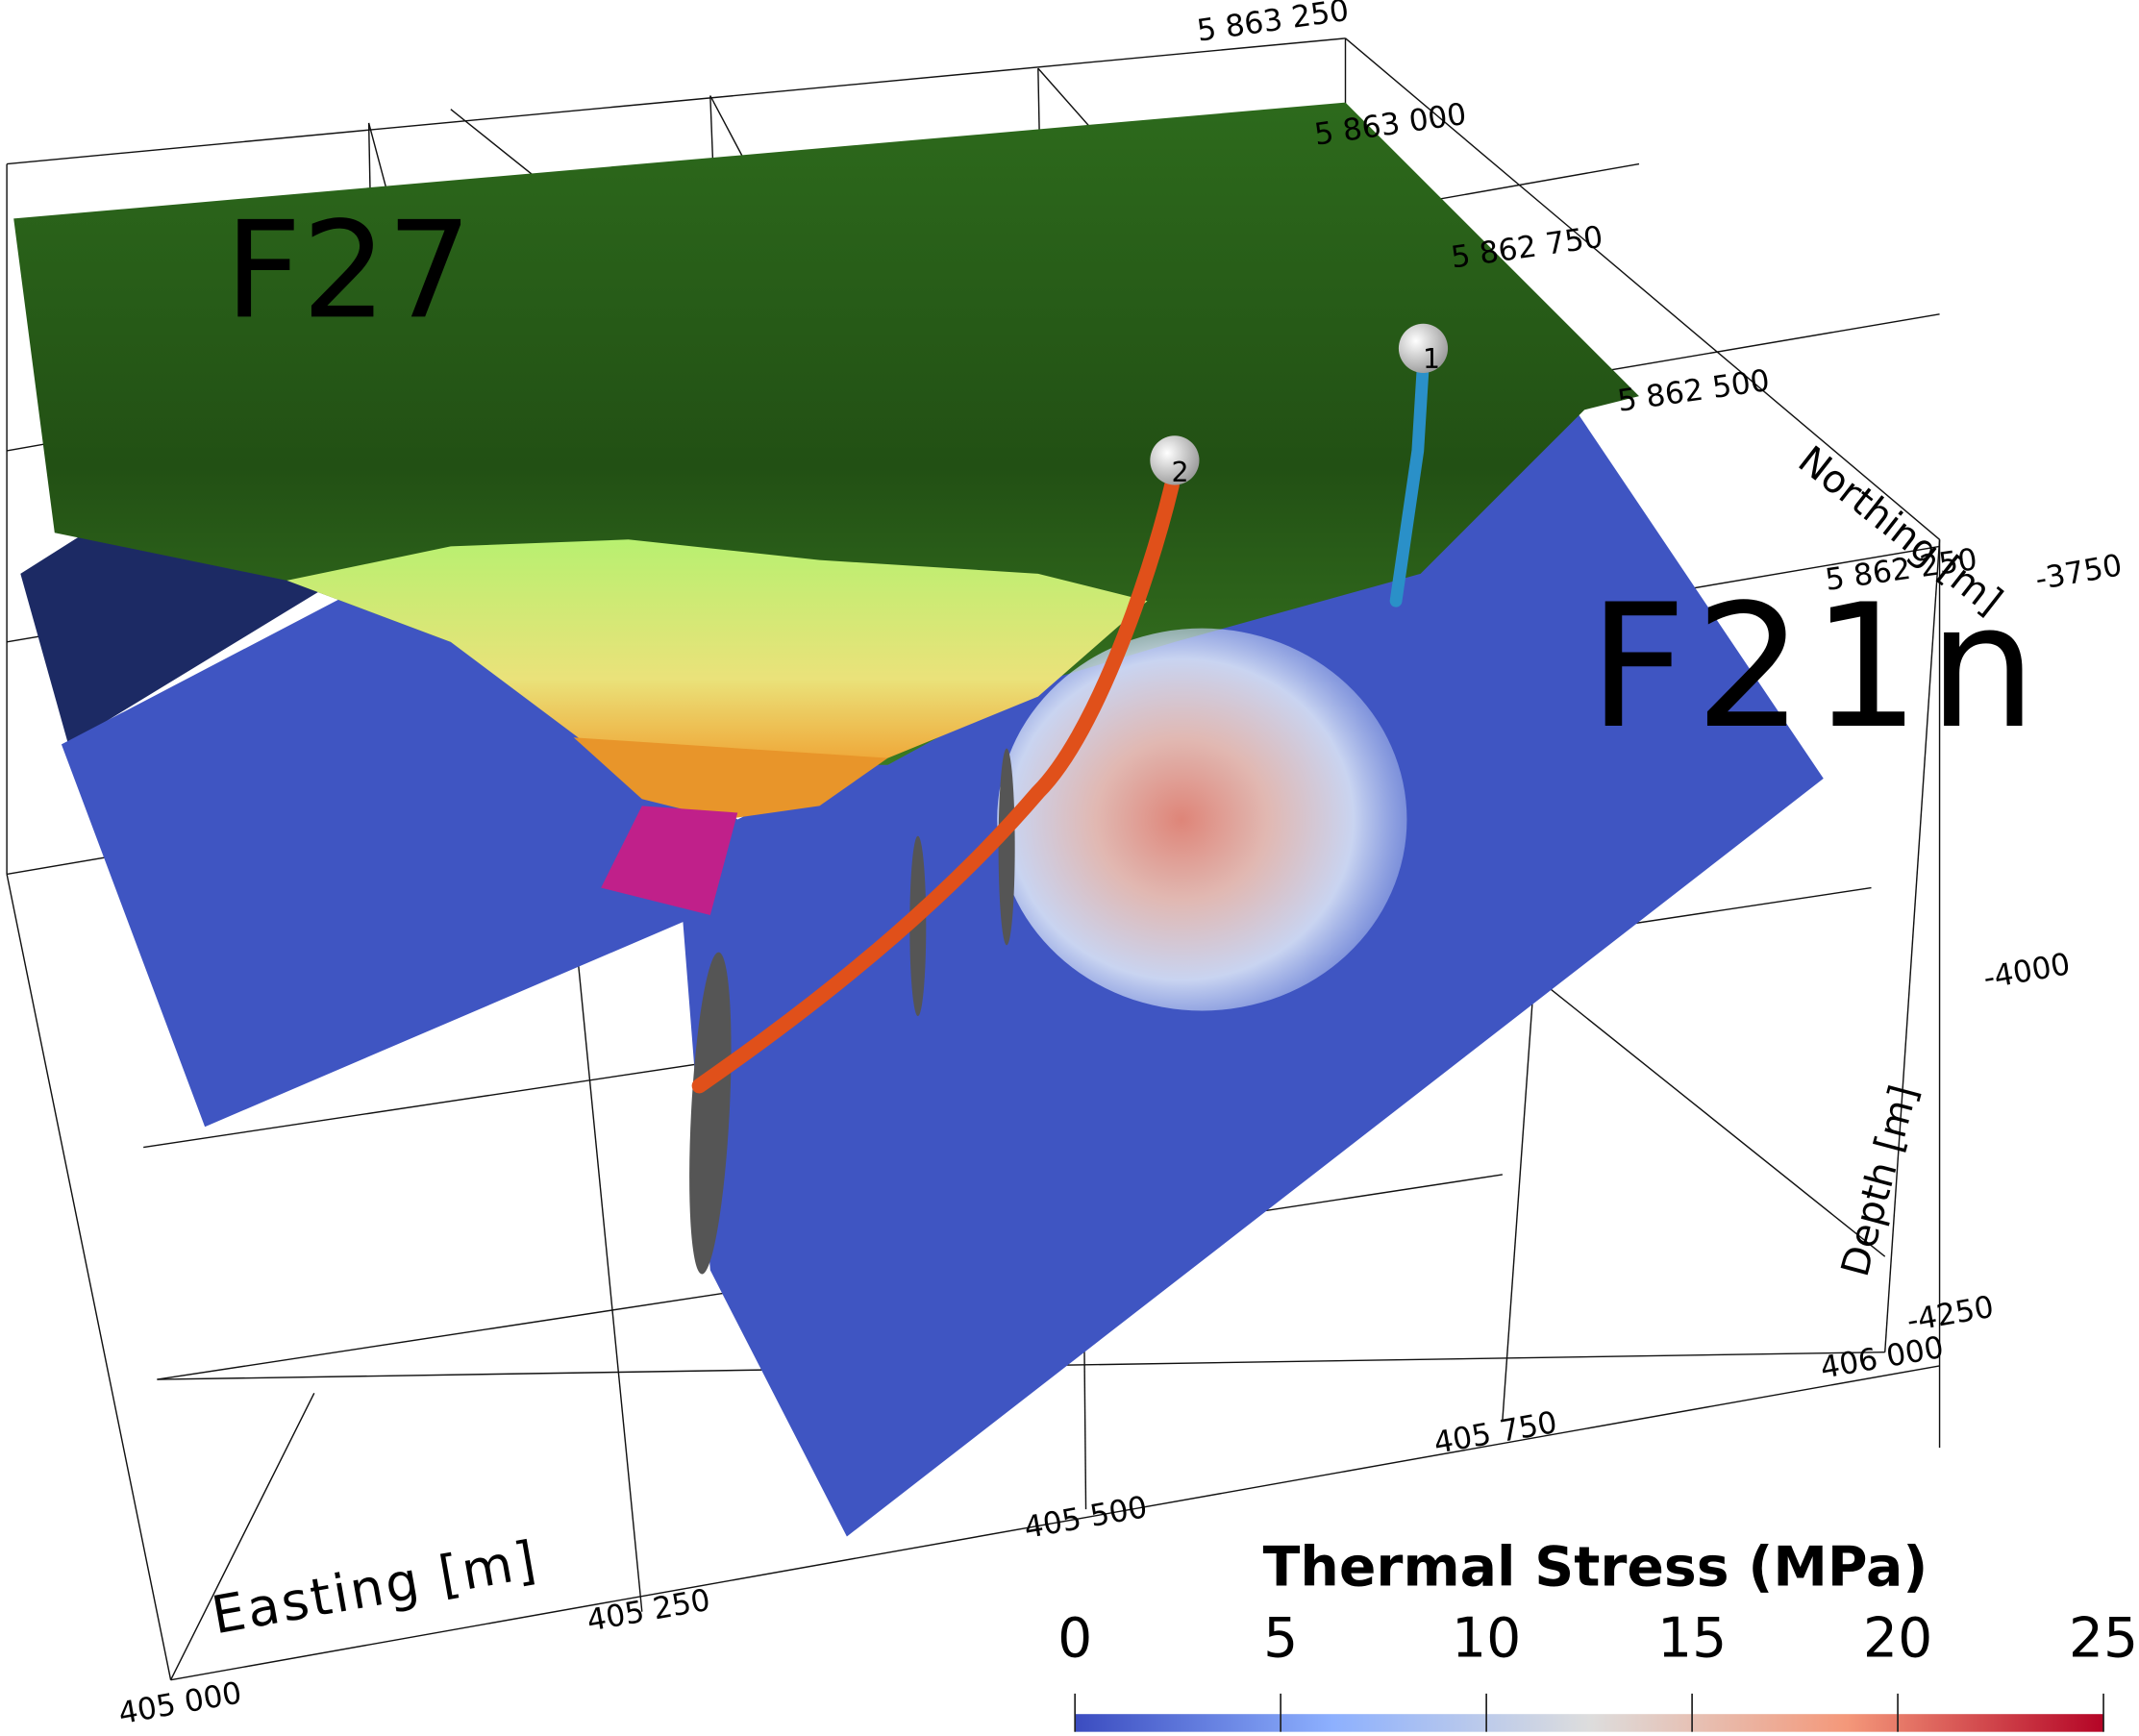 The width and height of the screenshot is (2139, 1736). What do you see at coordinates (717, 655) in the screenshot?
I see `reservoir-layer` at bounding box center [717, 655].